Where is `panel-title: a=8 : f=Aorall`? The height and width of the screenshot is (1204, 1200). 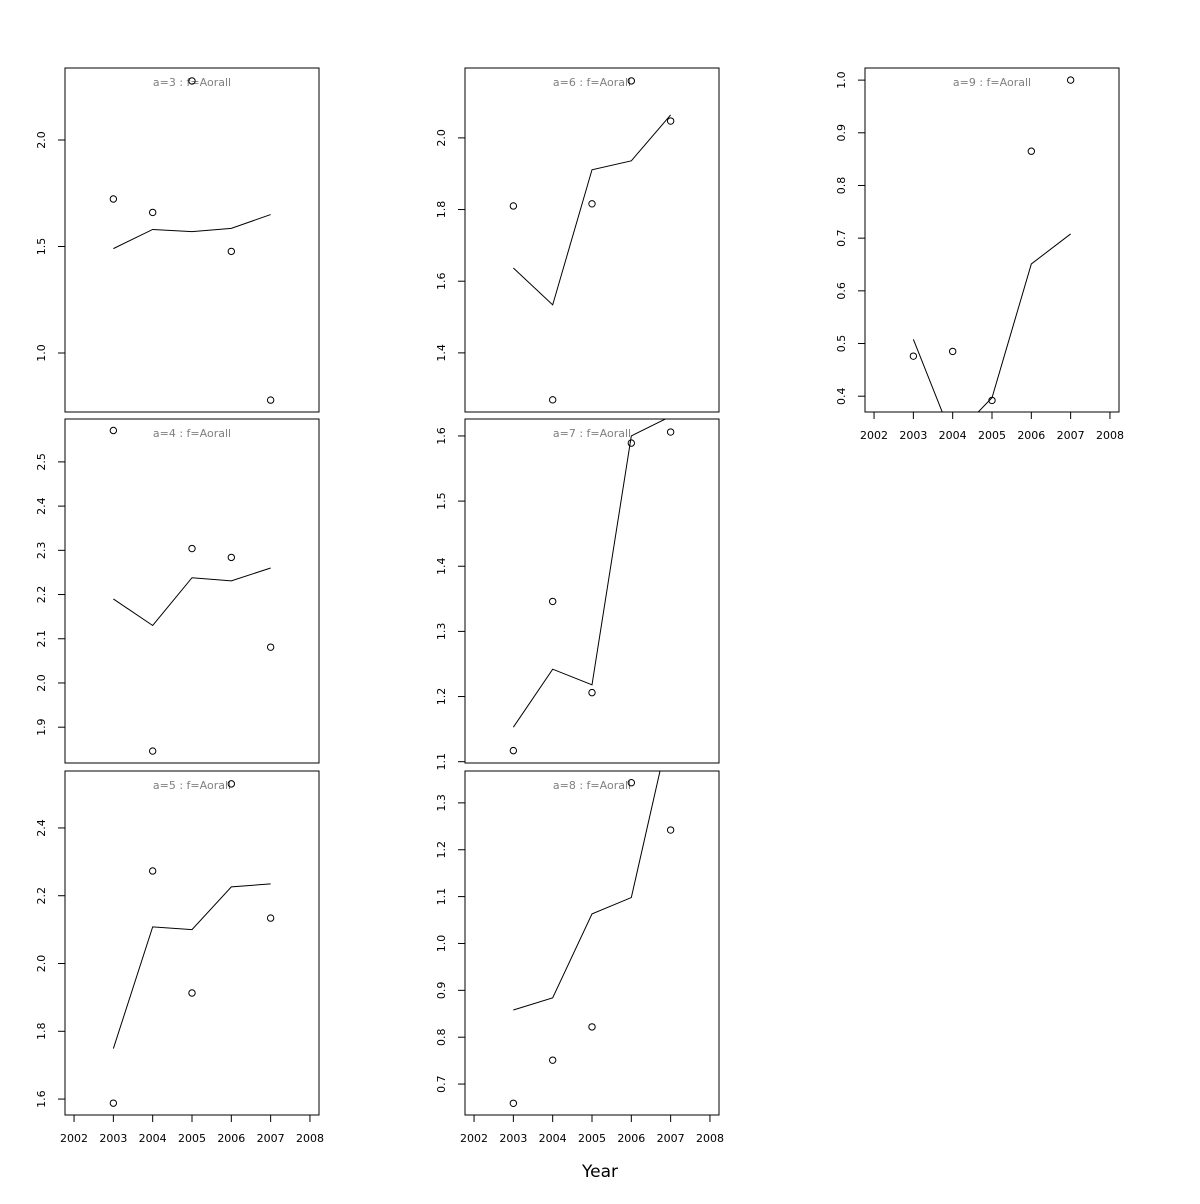
panel-title: a=8 : f=Aorall is located at coordinates (592, 785).